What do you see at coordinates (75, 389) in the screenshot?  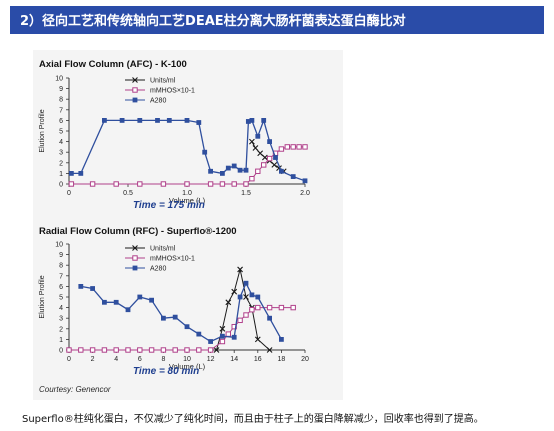 I see `figure-credit: Courtesy: Genencor` at bounding box center [75, 389].